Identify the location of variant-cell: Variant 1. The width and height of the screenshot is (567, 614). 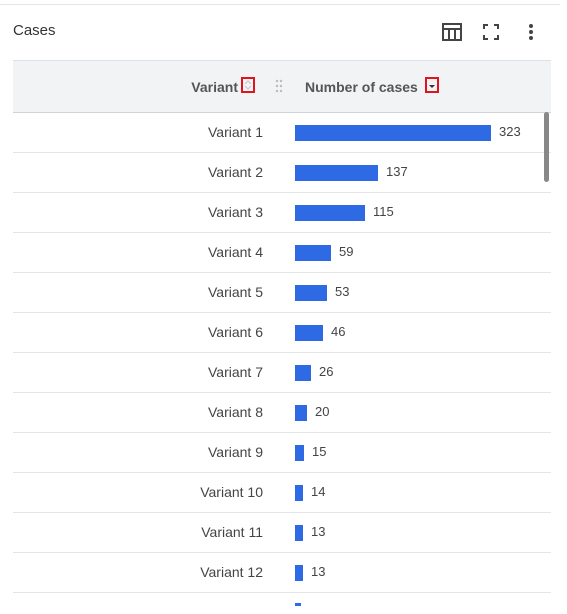
(235, 132).